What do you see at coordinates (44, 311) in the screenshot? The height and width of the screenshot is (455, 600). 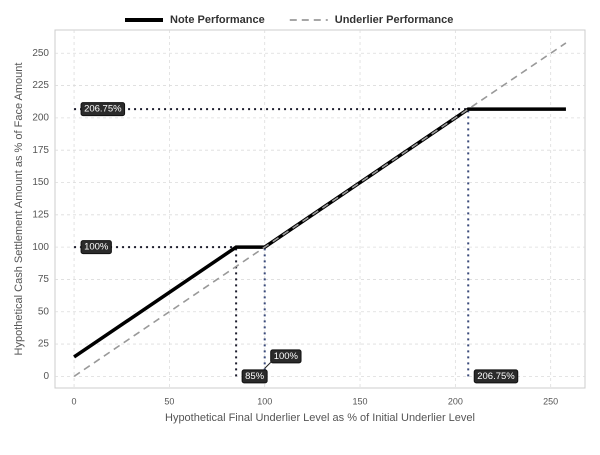 I see `y-tick-label: 50` at bounding box center [44, 311].